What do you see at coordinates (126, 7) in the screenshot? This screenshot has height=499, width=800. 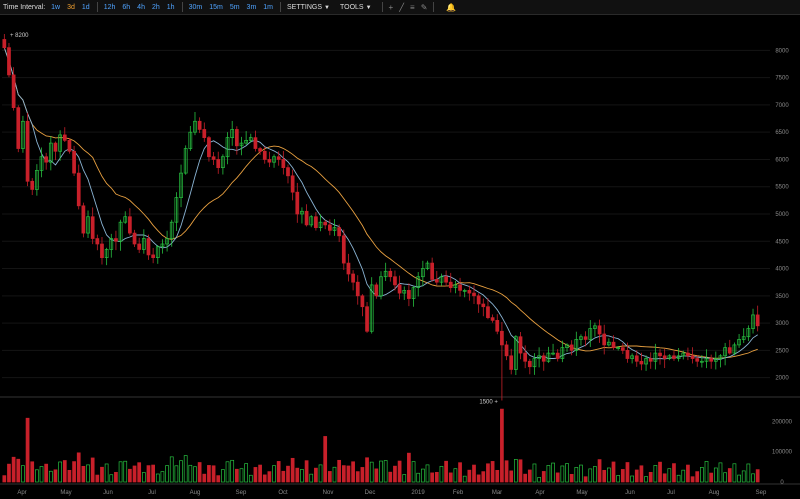 I see `interval-6h: 6h` at bounding box center [126, 7].